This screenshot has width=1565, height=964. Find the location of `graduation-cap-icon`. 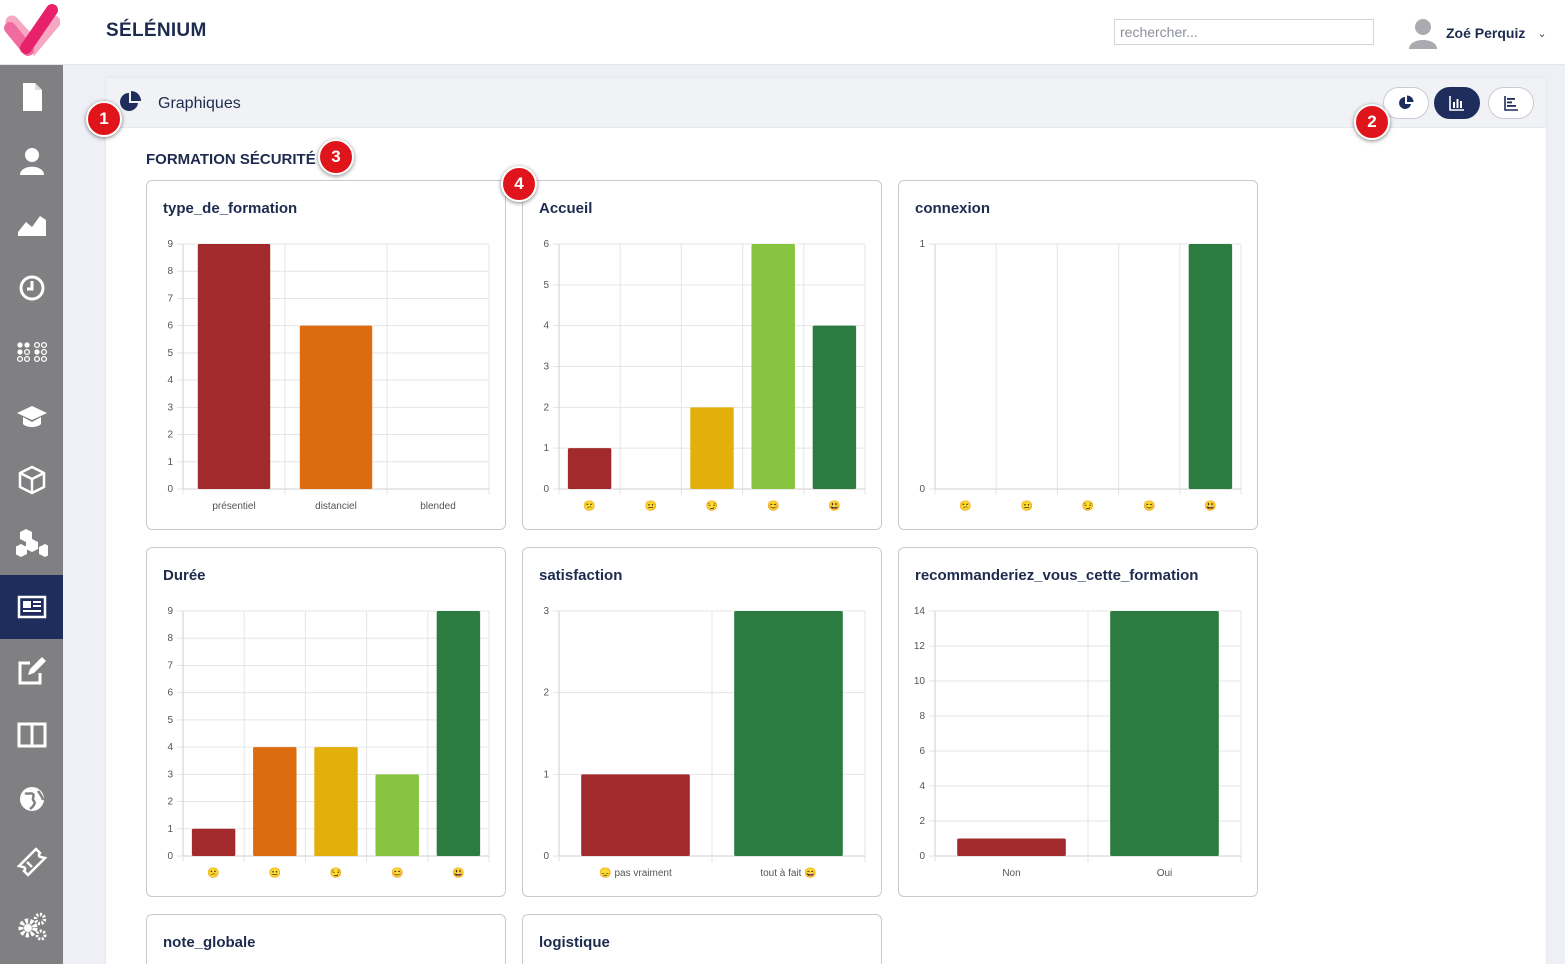

graduation-cap-icon is located at coordinates (31, 416).